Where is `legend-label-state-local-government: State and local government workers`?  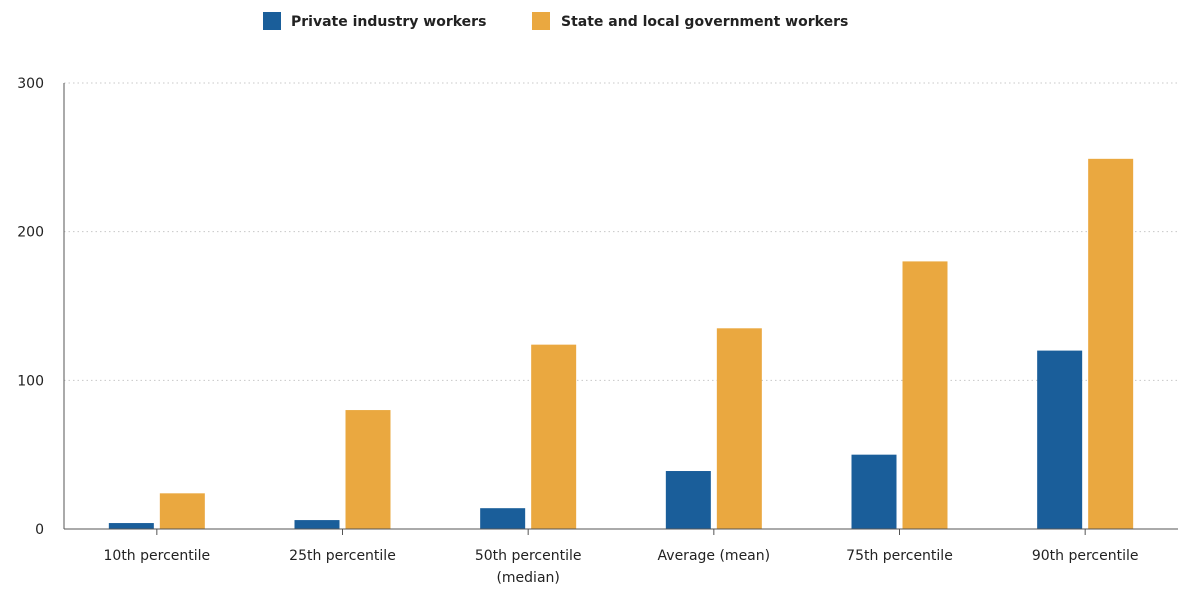 legend-label-state-local-government: State and local government workers is located at coordinates (704, 22).